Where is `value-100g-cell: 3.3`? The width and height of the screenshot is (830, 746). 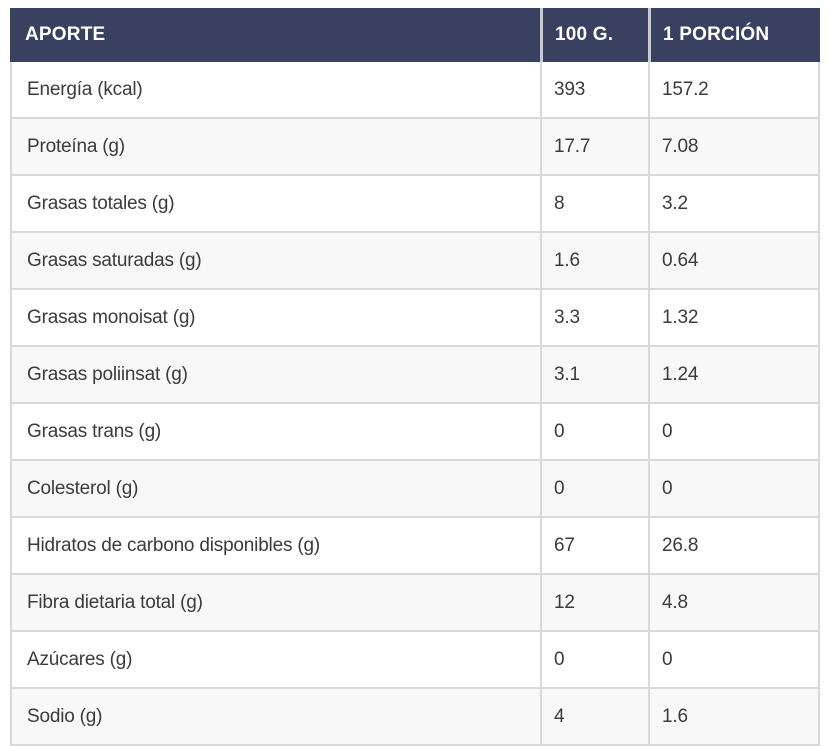
value-100g-cell: 3.3 is located at coordinates (594, 318).